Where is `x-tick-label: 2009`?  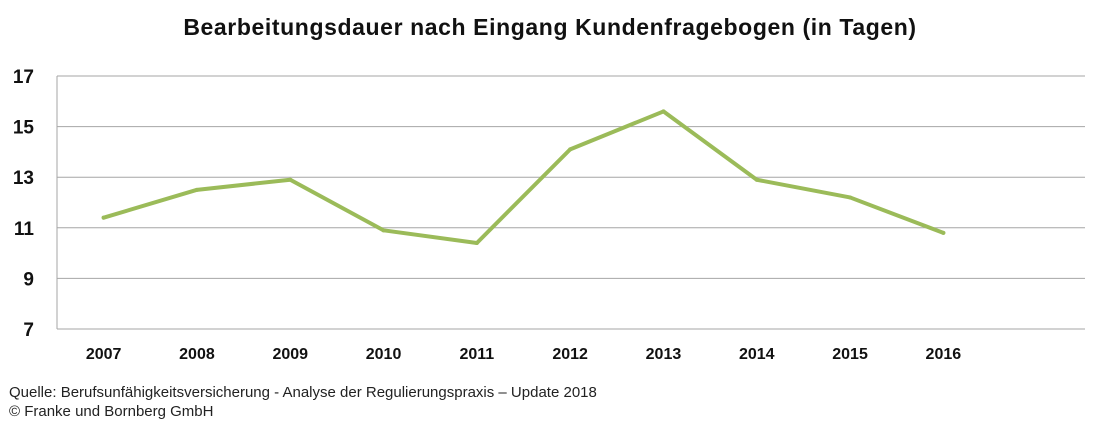 x-tick-label: 2009 is located at coordinates (290, 354).